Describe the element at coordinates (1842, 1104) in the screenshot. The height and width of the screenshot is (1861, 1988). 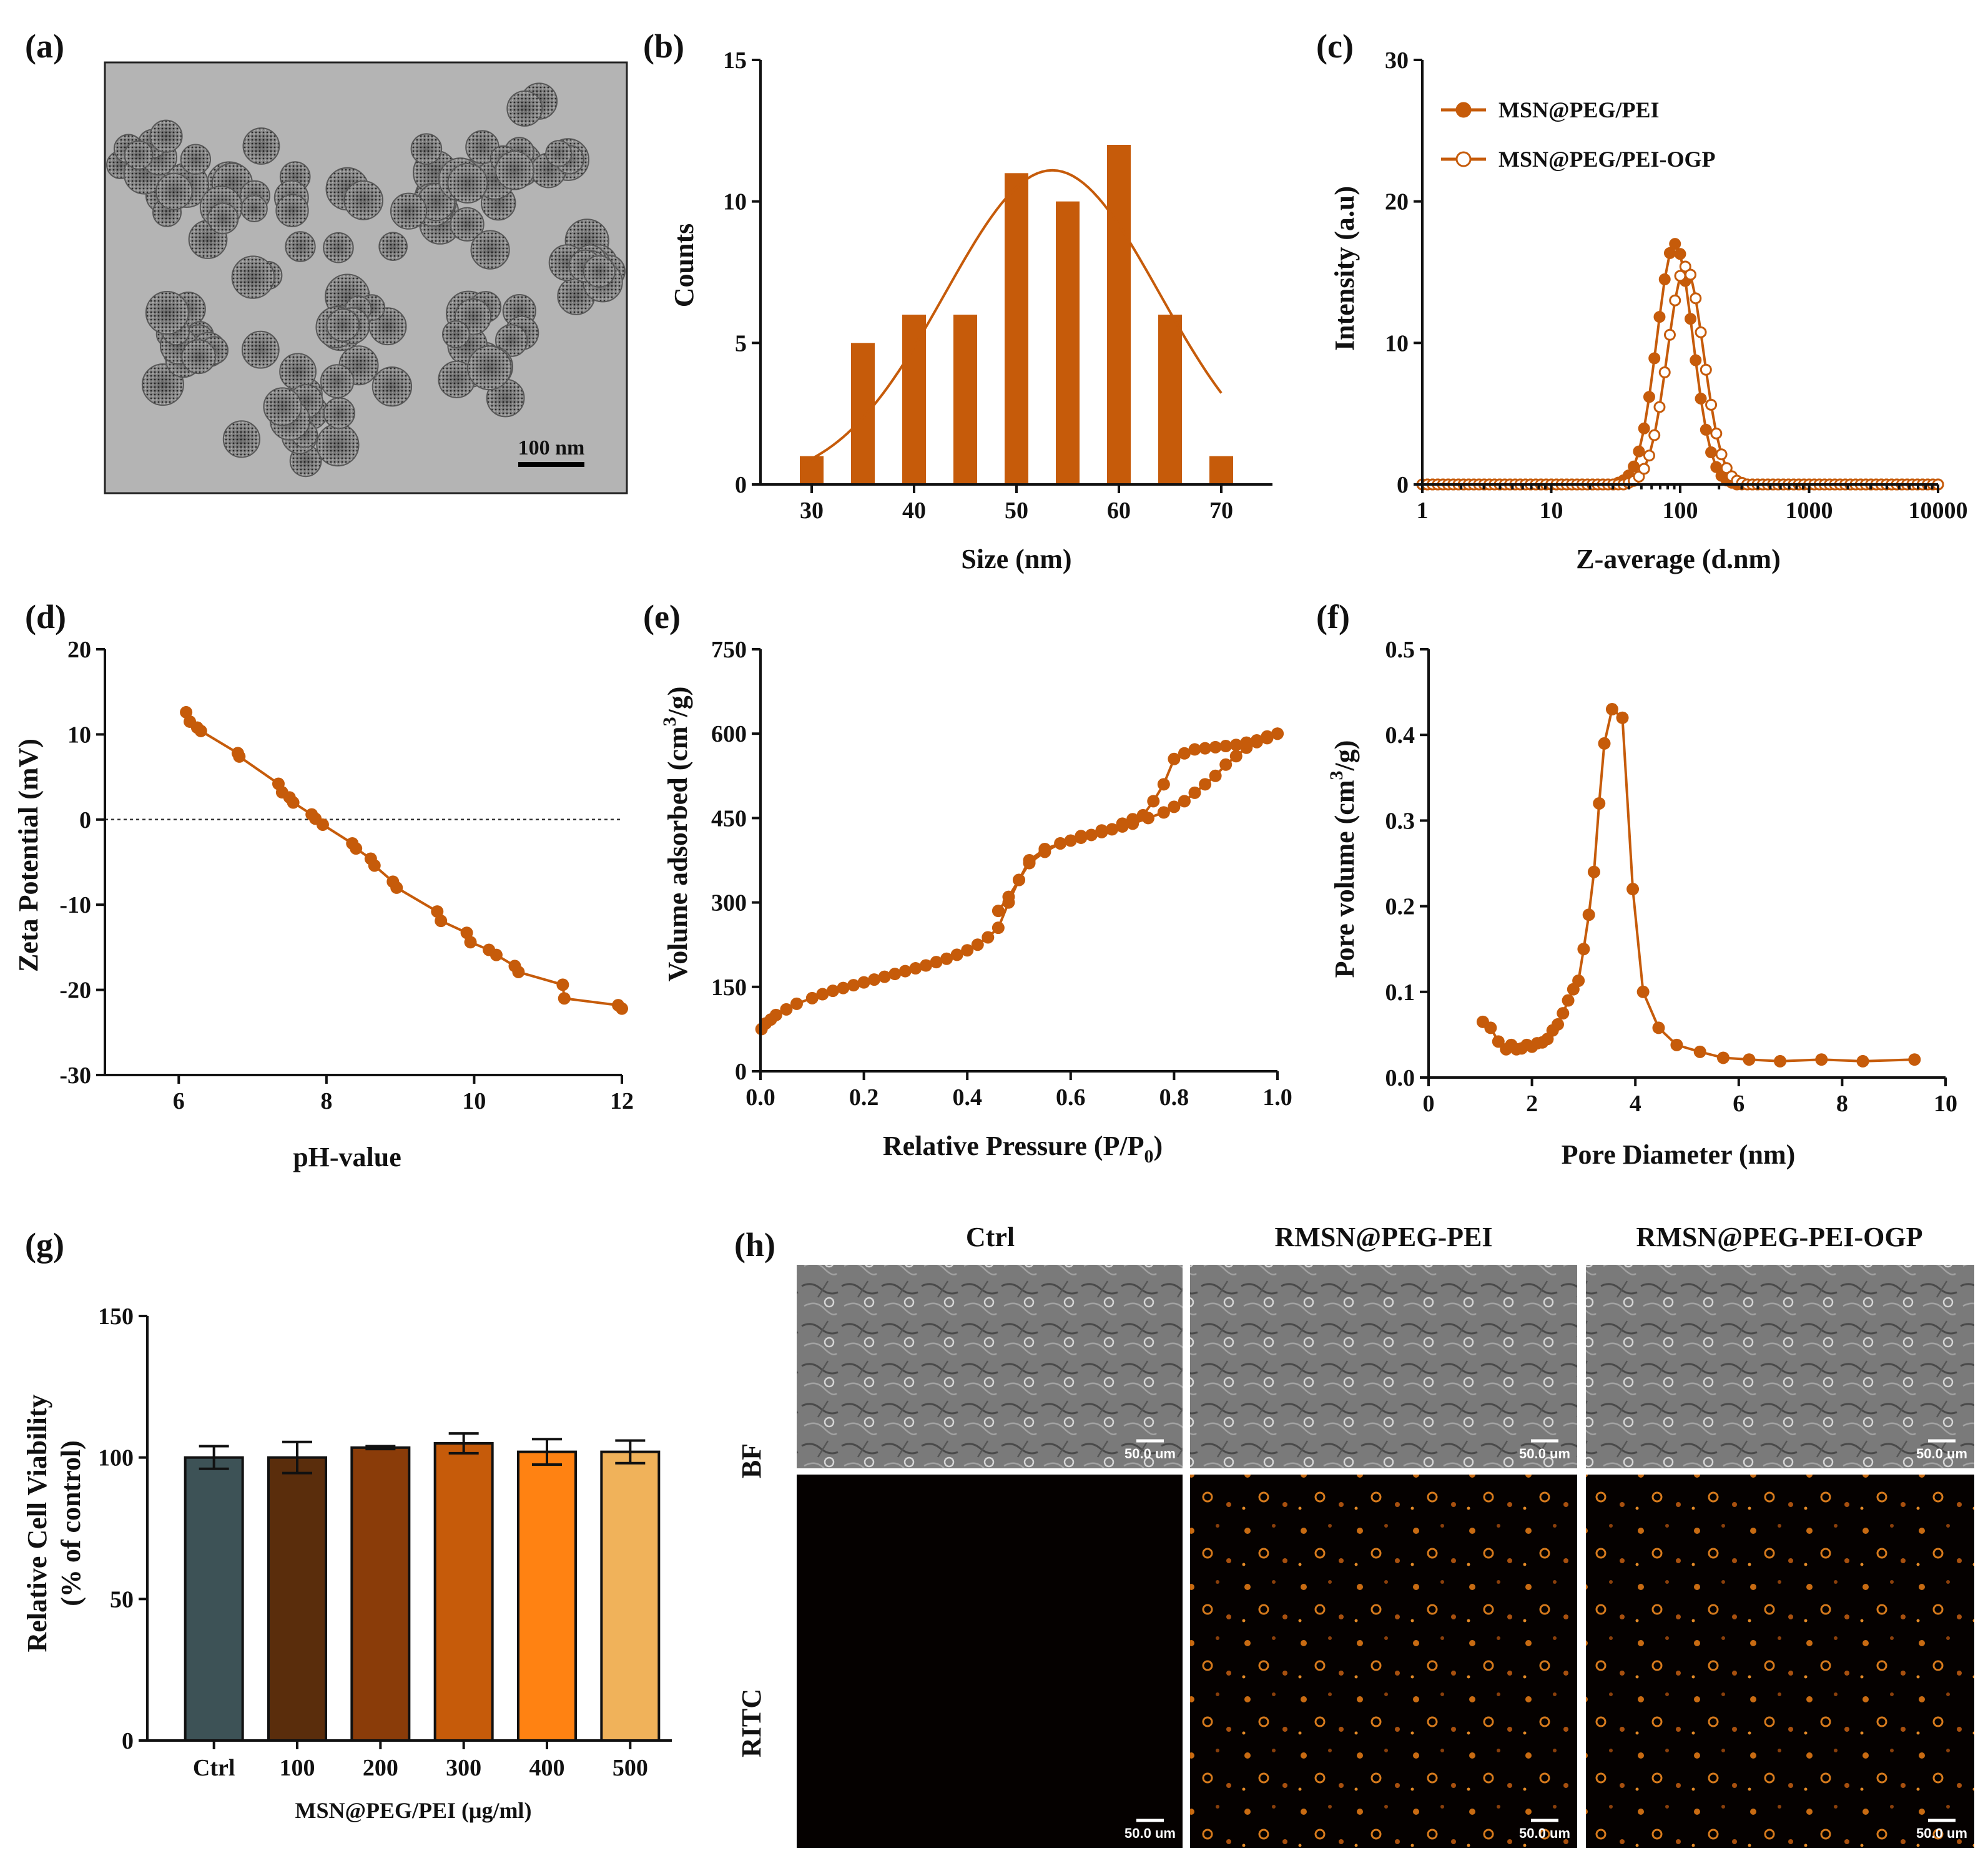
I see `x-tick-label: 8` at that location.